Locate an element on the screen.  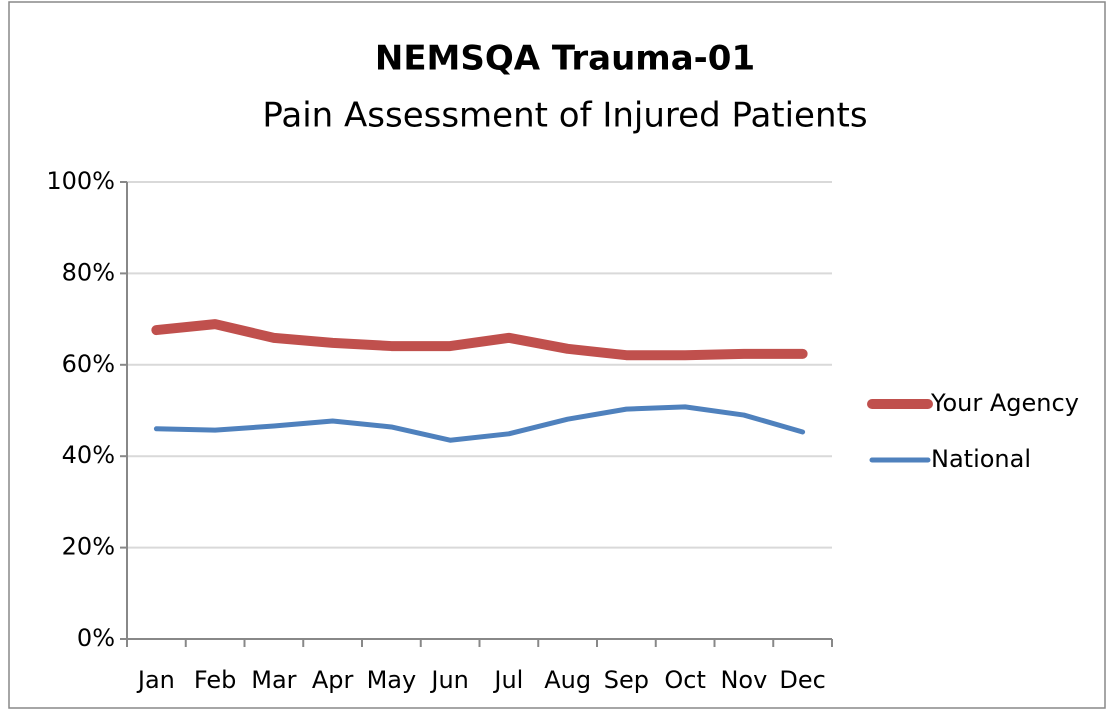
x-tick-label: Jul is located at coordinates (507, 680).